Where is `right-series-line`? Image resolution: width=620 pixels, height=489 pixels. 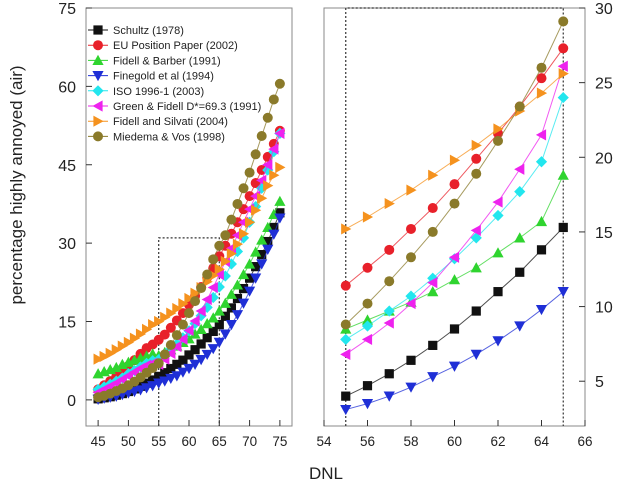 right-series-line is located at coordinates (454, 351).